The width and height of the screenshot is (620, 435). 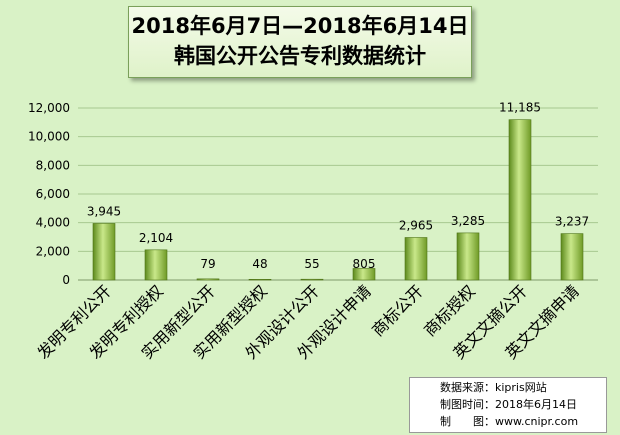 What do you see at coordinates (156, 238) in the screenshot?
I see `data-label: 2,104` at bounding box center [156, 238].